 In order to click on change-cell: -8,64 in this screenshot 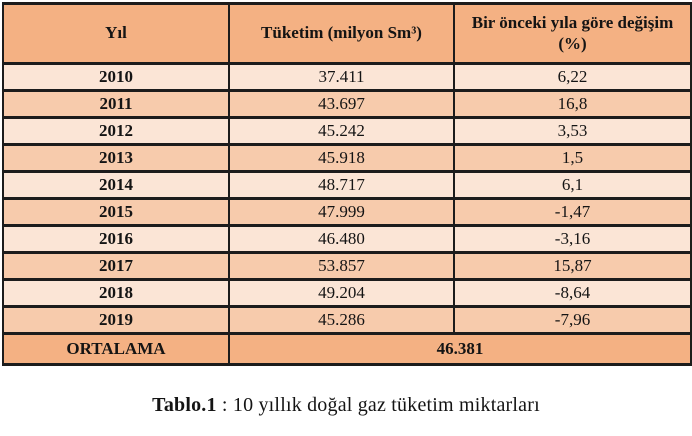, I will do `click(572, 293)`.